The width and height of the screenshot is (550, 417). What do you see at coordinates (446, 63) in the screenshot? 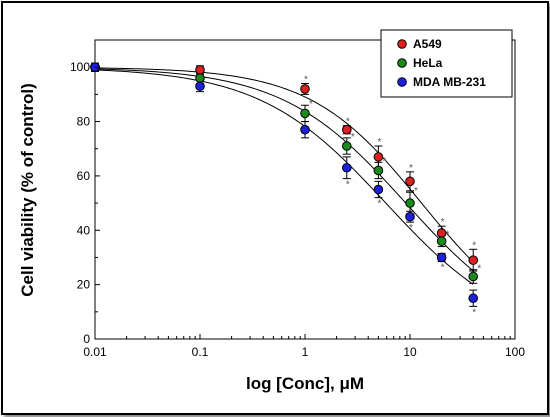
I see `legend: A549 HeLa MDA MB-231` at bounding box center [446, 63].